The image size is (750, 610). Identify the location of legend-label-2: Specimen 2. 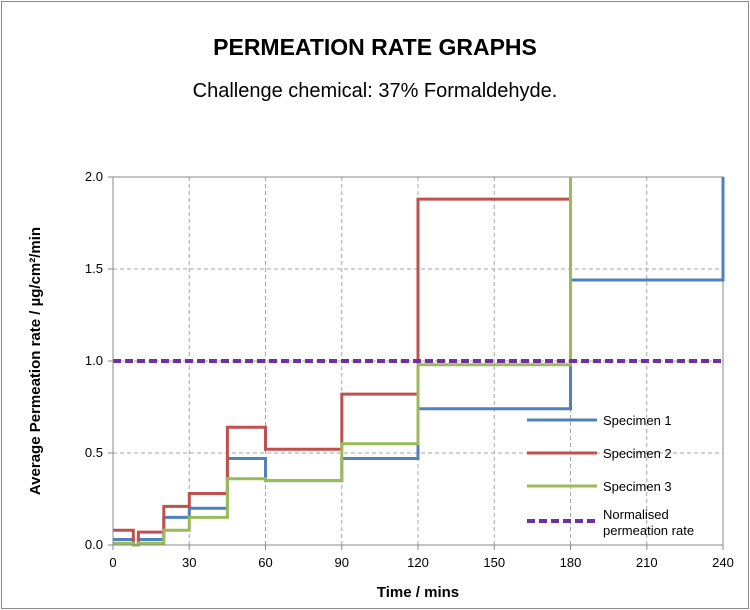
(637, 453).